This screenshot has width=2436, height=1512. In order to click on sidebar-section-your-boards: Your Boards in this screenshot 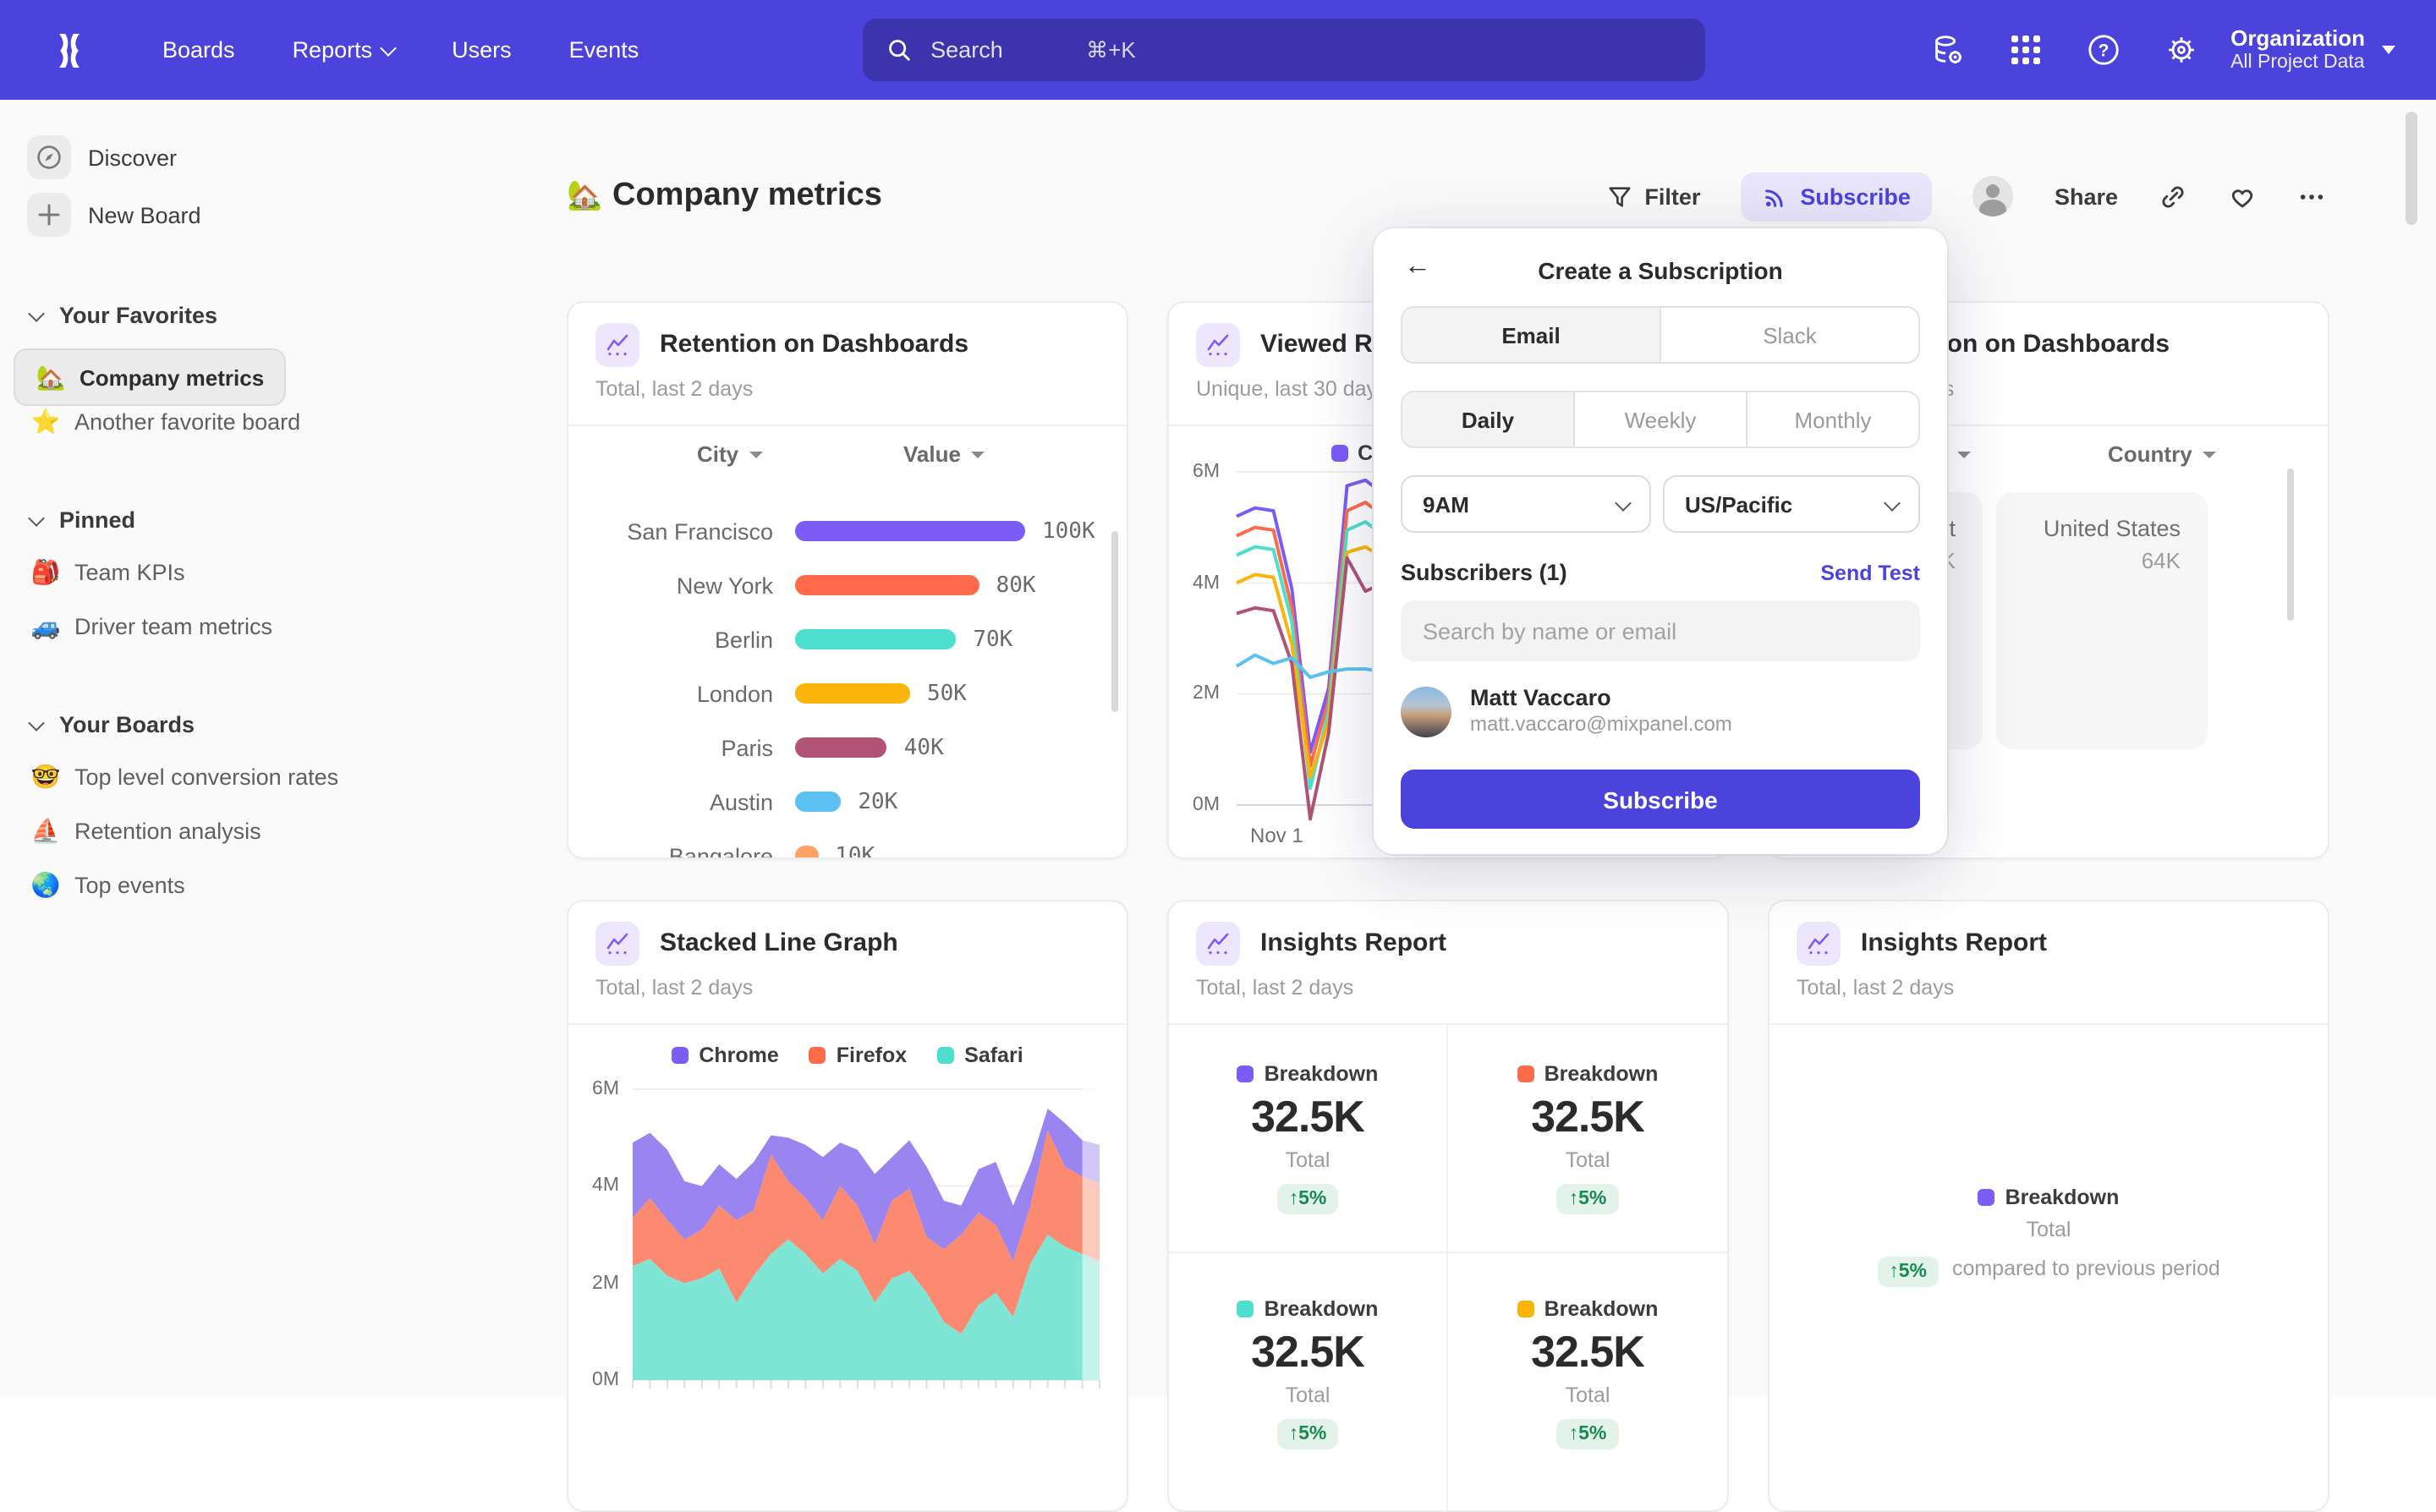, I will do `click(202, 723)`.